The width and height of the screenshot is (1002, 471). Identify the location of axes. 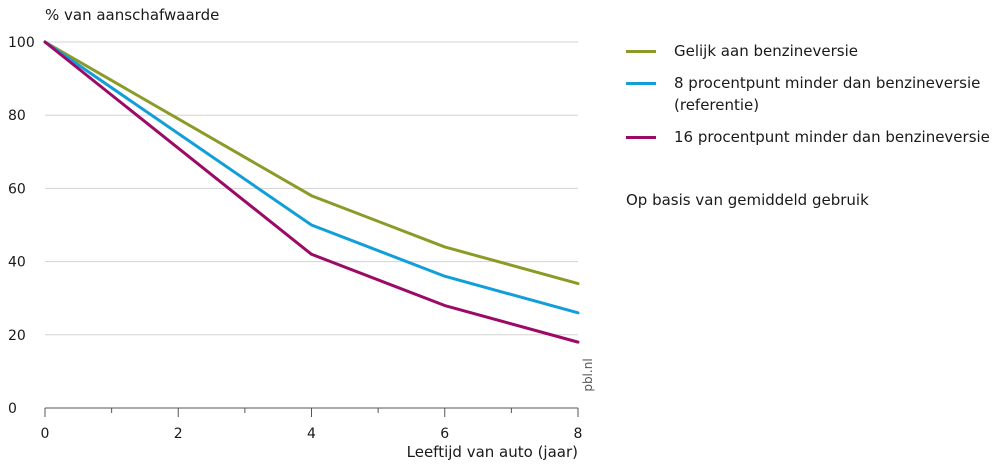
(311, 412).